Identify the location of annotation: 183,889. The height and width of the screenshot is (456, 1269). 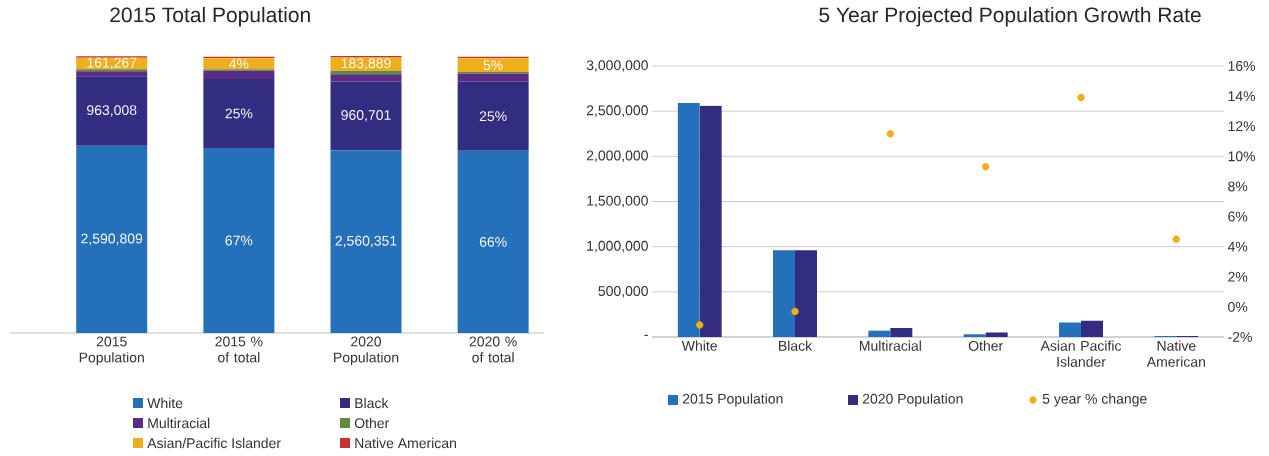
(366, 64).